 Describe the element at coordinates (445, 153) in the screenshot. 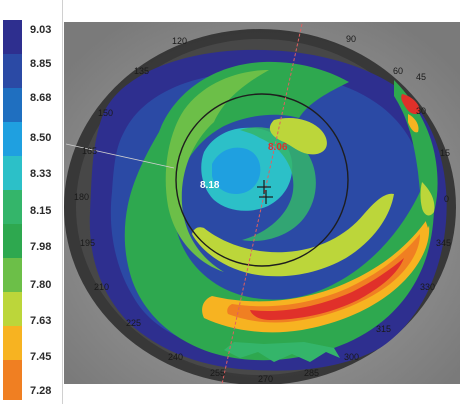

I see `angle-label: 15` at that location.